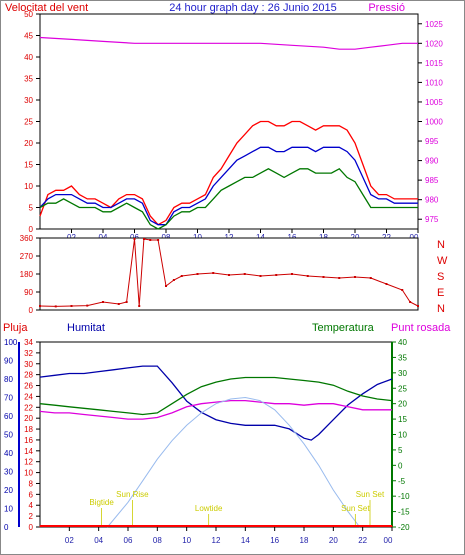 The width and height of the screenshot is (465, 555). Describe the element at coordinates (402, 357) in the screenshot. I see `temperature-tick-label: 35` at that location.